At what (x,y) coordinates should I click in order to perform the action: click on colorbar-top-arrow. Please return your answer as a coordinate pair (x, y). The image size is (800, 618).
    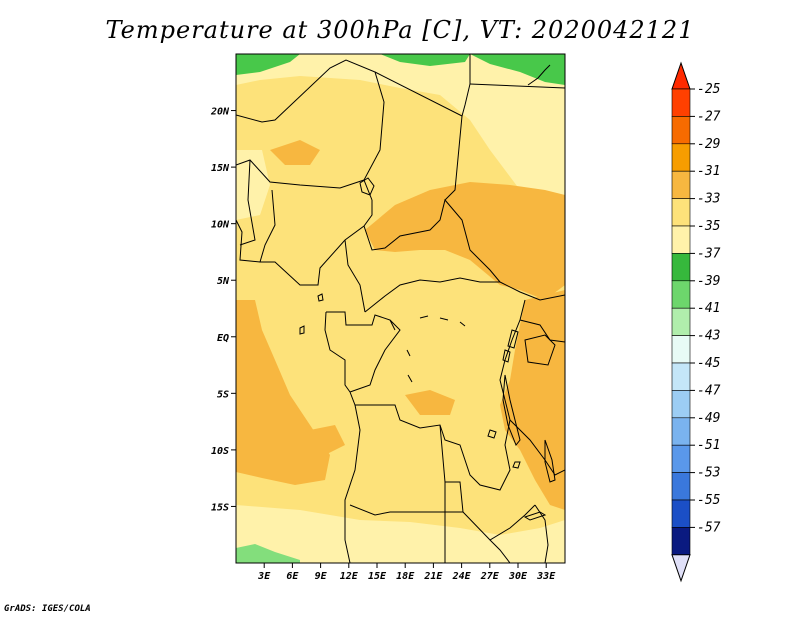
    Looking at the image, I should click on (681, 75).